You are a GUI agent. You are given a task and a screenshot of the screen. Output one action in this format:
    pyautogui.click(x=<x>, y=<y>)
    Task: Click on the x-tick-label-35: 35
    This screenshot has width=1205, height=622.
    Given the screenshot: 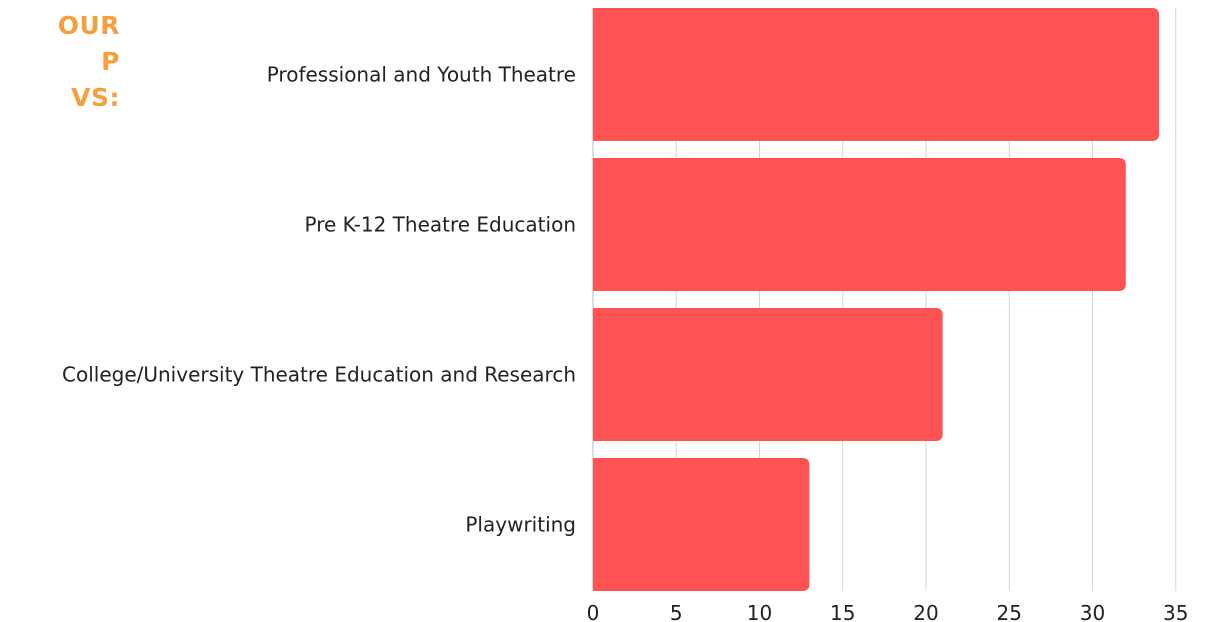 What is the action you would take?
    pyautogui.click(x=1175, y=611)
    